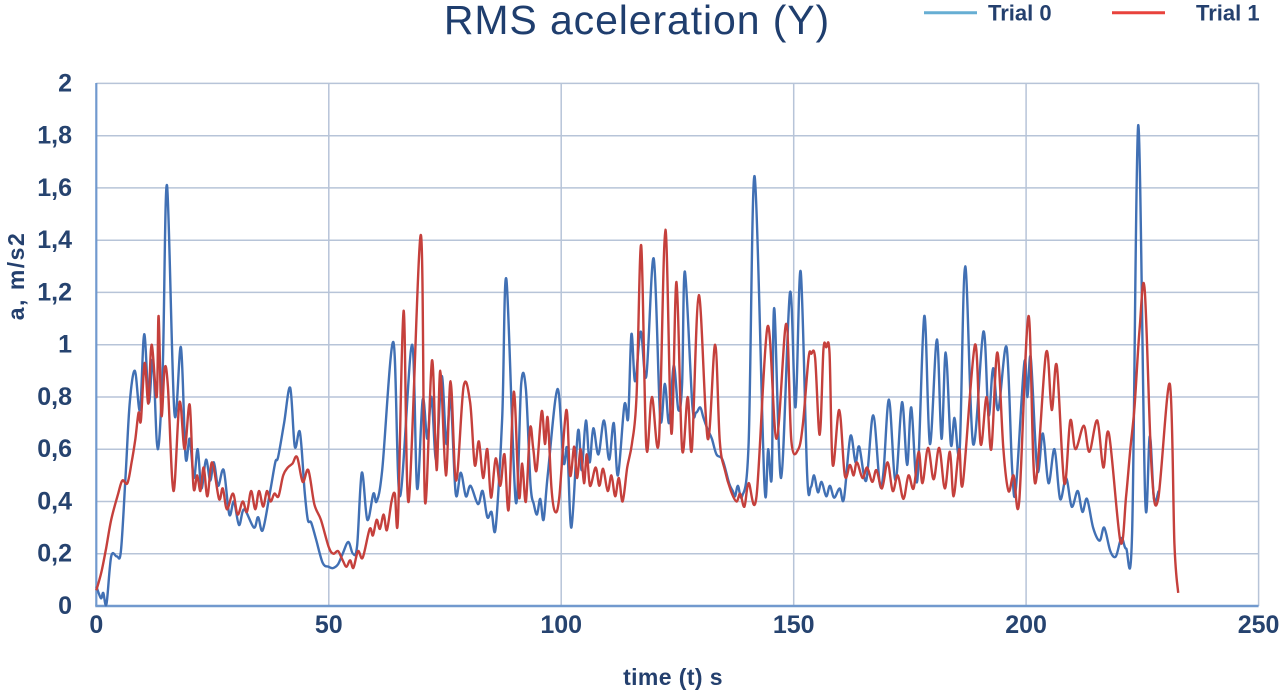 Image resolution: width=1280 pixels, height=700 pixels. I want to click on svg-text: 1,6, so click(54, 188).